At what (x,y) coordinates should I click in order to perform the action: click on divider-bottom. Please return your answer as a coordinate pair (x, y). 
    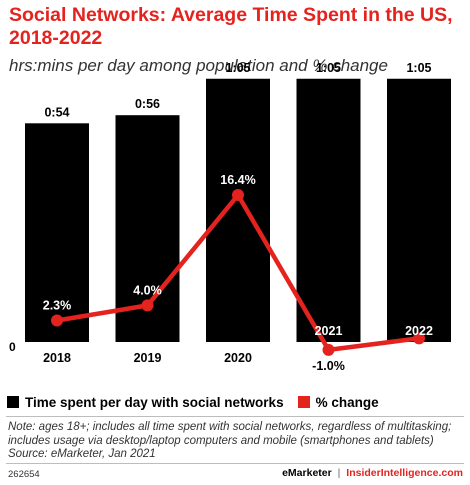
    Looking at the image, I should click on (235, 463).